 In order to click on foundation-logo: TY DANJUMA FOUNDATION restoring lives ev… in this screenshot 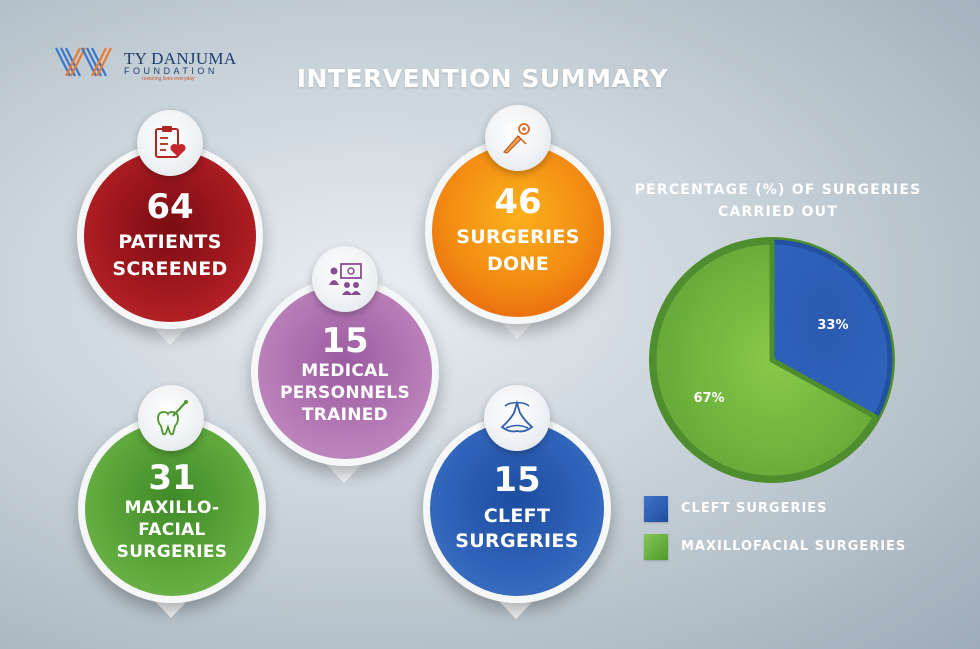, I will do `click(152, 66)`.